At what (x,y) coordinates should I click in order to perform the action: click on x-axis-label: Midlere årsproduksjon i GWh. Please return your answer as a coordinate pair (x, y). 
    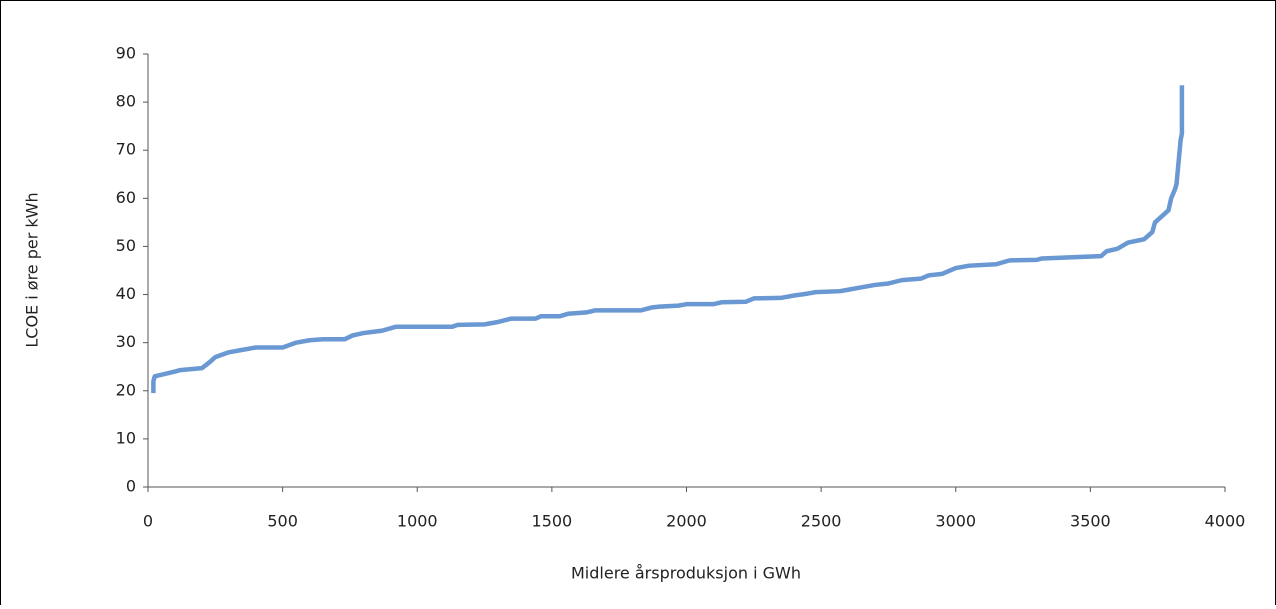
    Looking at the image, I should click on (686, 573).